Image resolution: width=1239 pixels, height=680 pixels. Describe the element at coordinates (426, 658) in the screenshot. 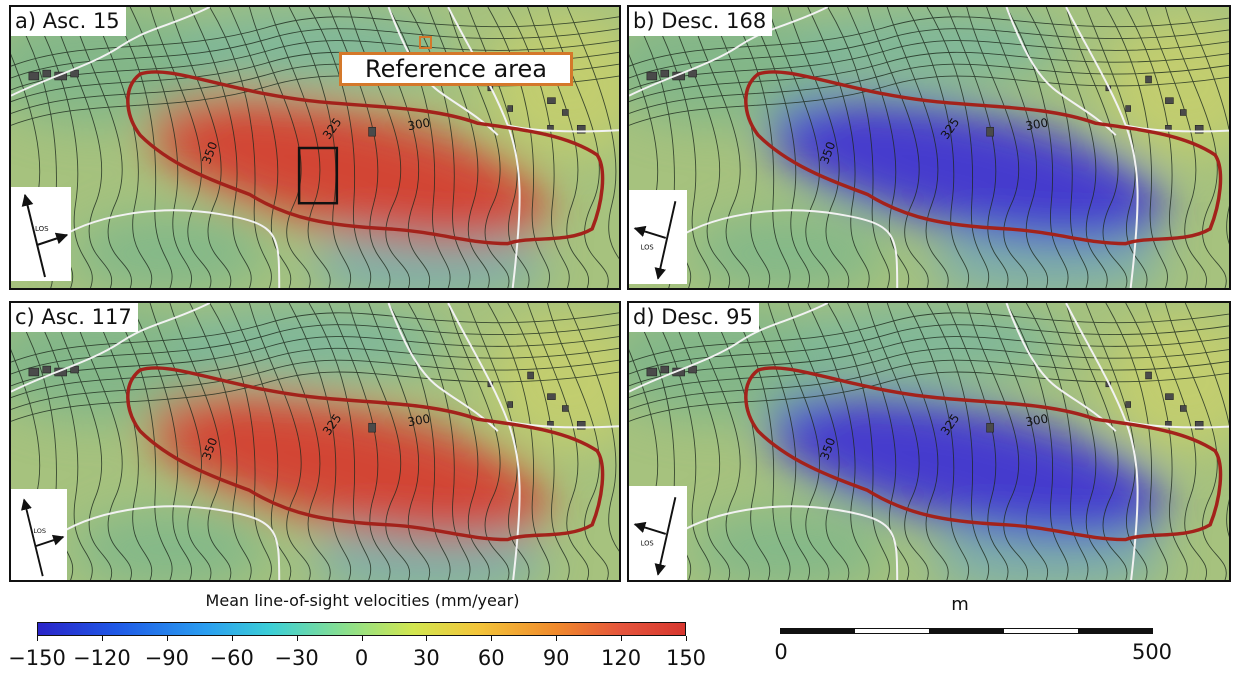

I see `colorbar-tick-label: 30` at that location.